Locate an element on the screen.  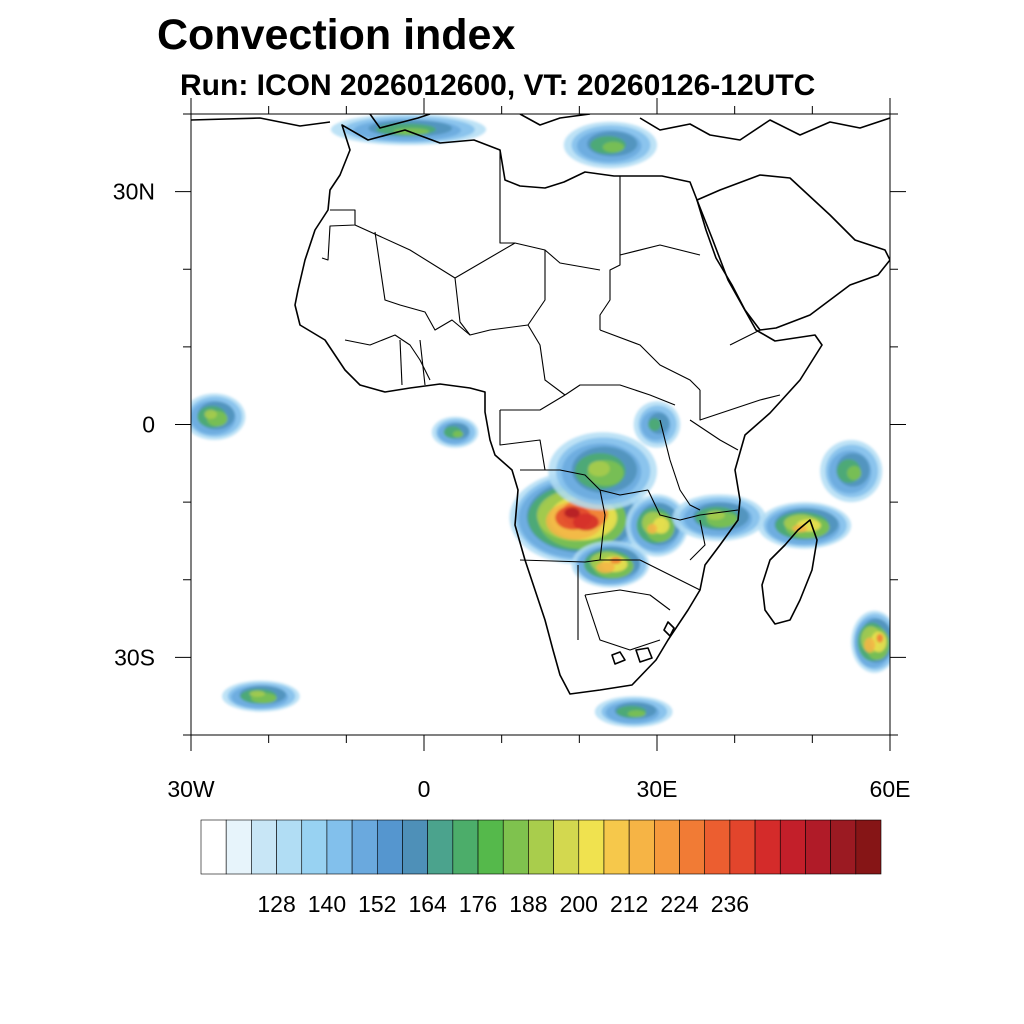
colorbar: 128 140 152 164 176 188 200 212 224 236 is located at coordinates (541, 868).